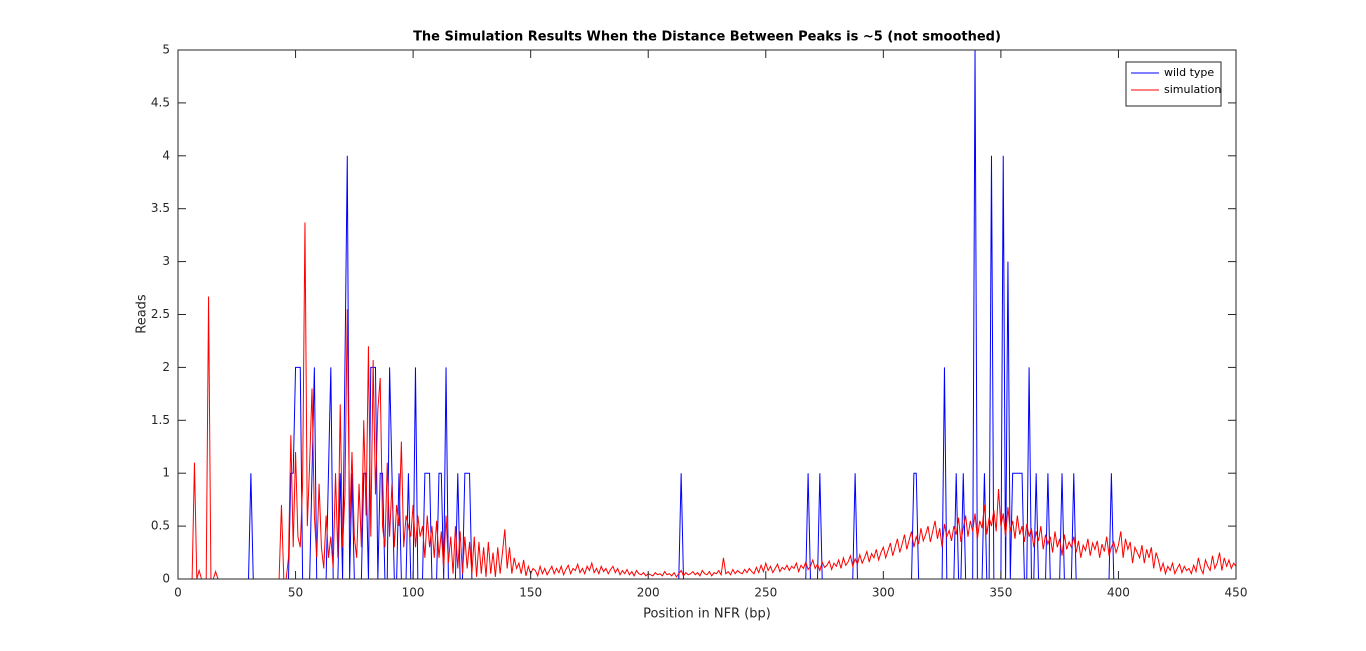  Describe the element at coordinates (413, 593) in the screenshot. I see `x-tick-label: 100` at that location.